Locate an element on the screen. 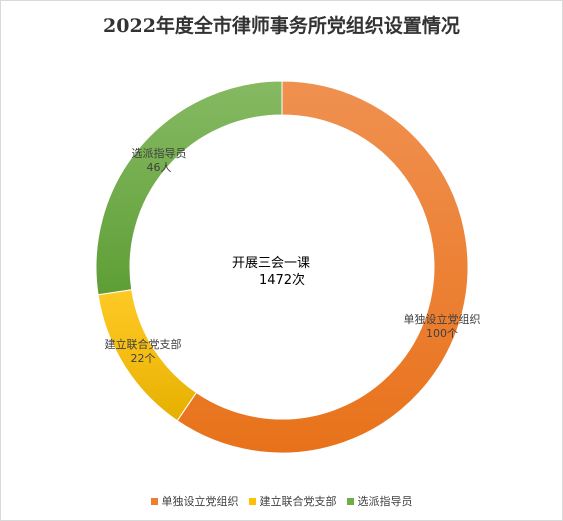  slice-label-value: 46人 is located at coordinates (159, 167).